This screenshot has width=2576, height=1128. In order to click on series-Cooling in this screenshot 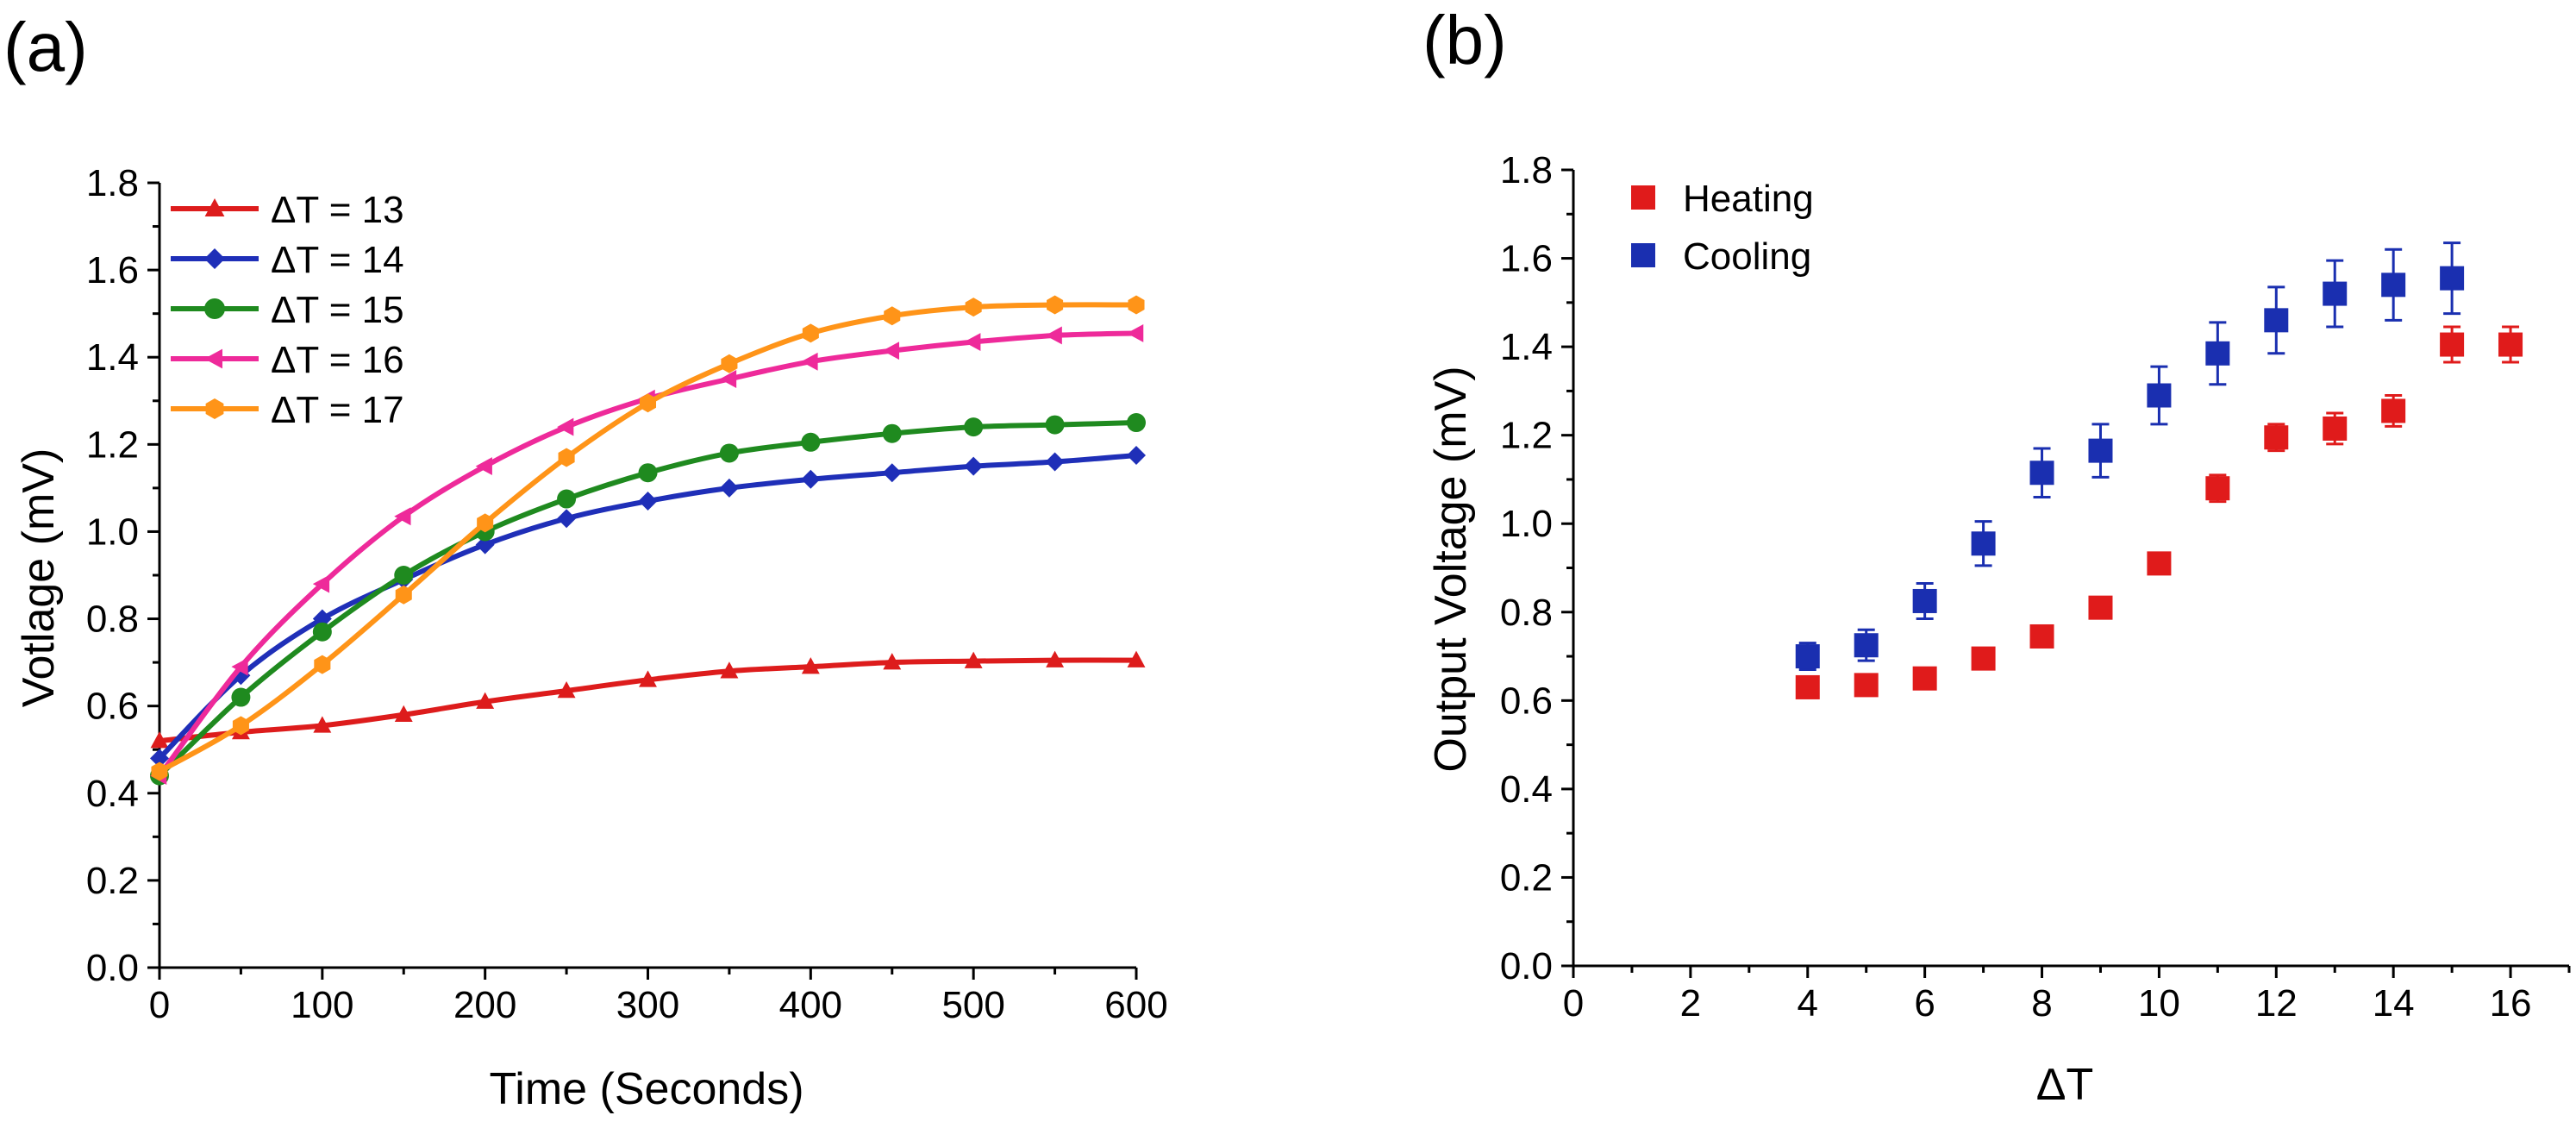, I will do `click(2130, 456)`.